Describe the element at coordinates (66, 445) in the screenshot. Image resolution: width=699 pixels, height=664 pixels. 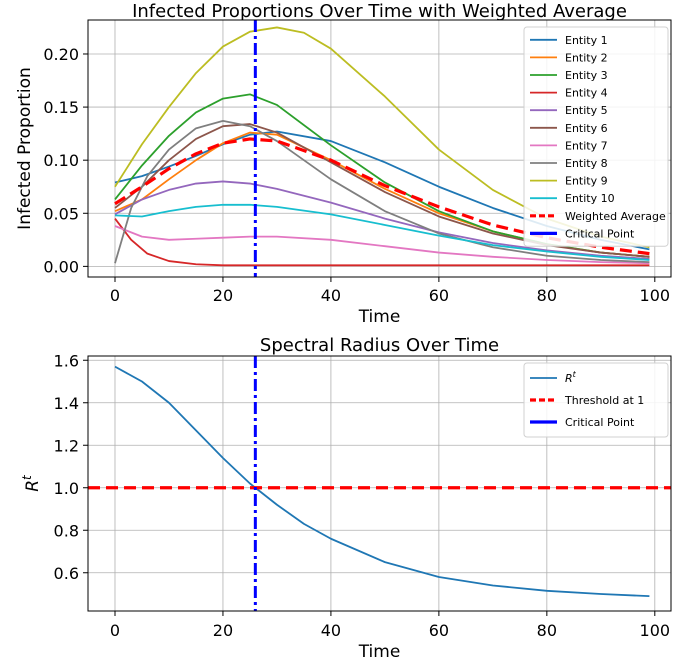
I see `y-tick-label: 1.2` at that location.